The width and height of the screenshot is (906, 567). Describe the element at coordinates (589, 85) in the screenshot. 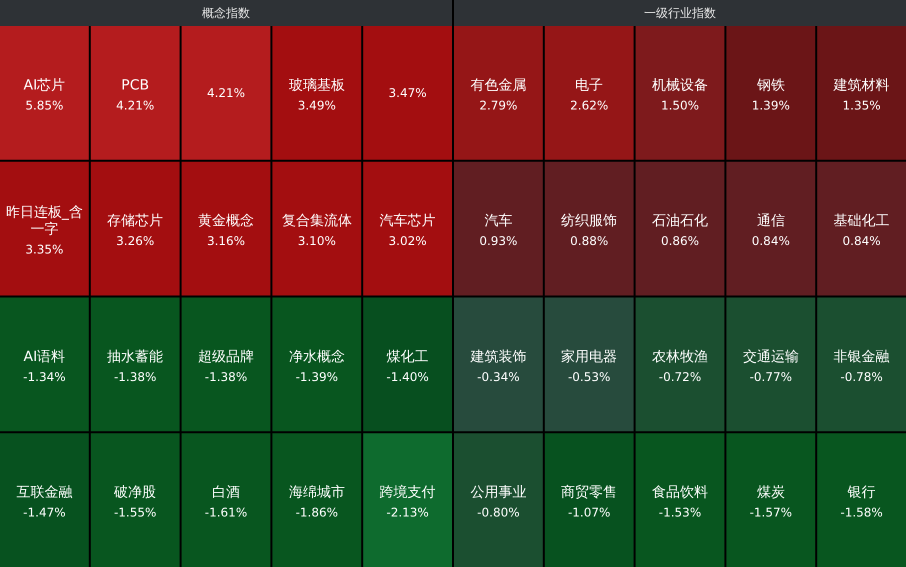

I see `category-label: 电子` at that location.